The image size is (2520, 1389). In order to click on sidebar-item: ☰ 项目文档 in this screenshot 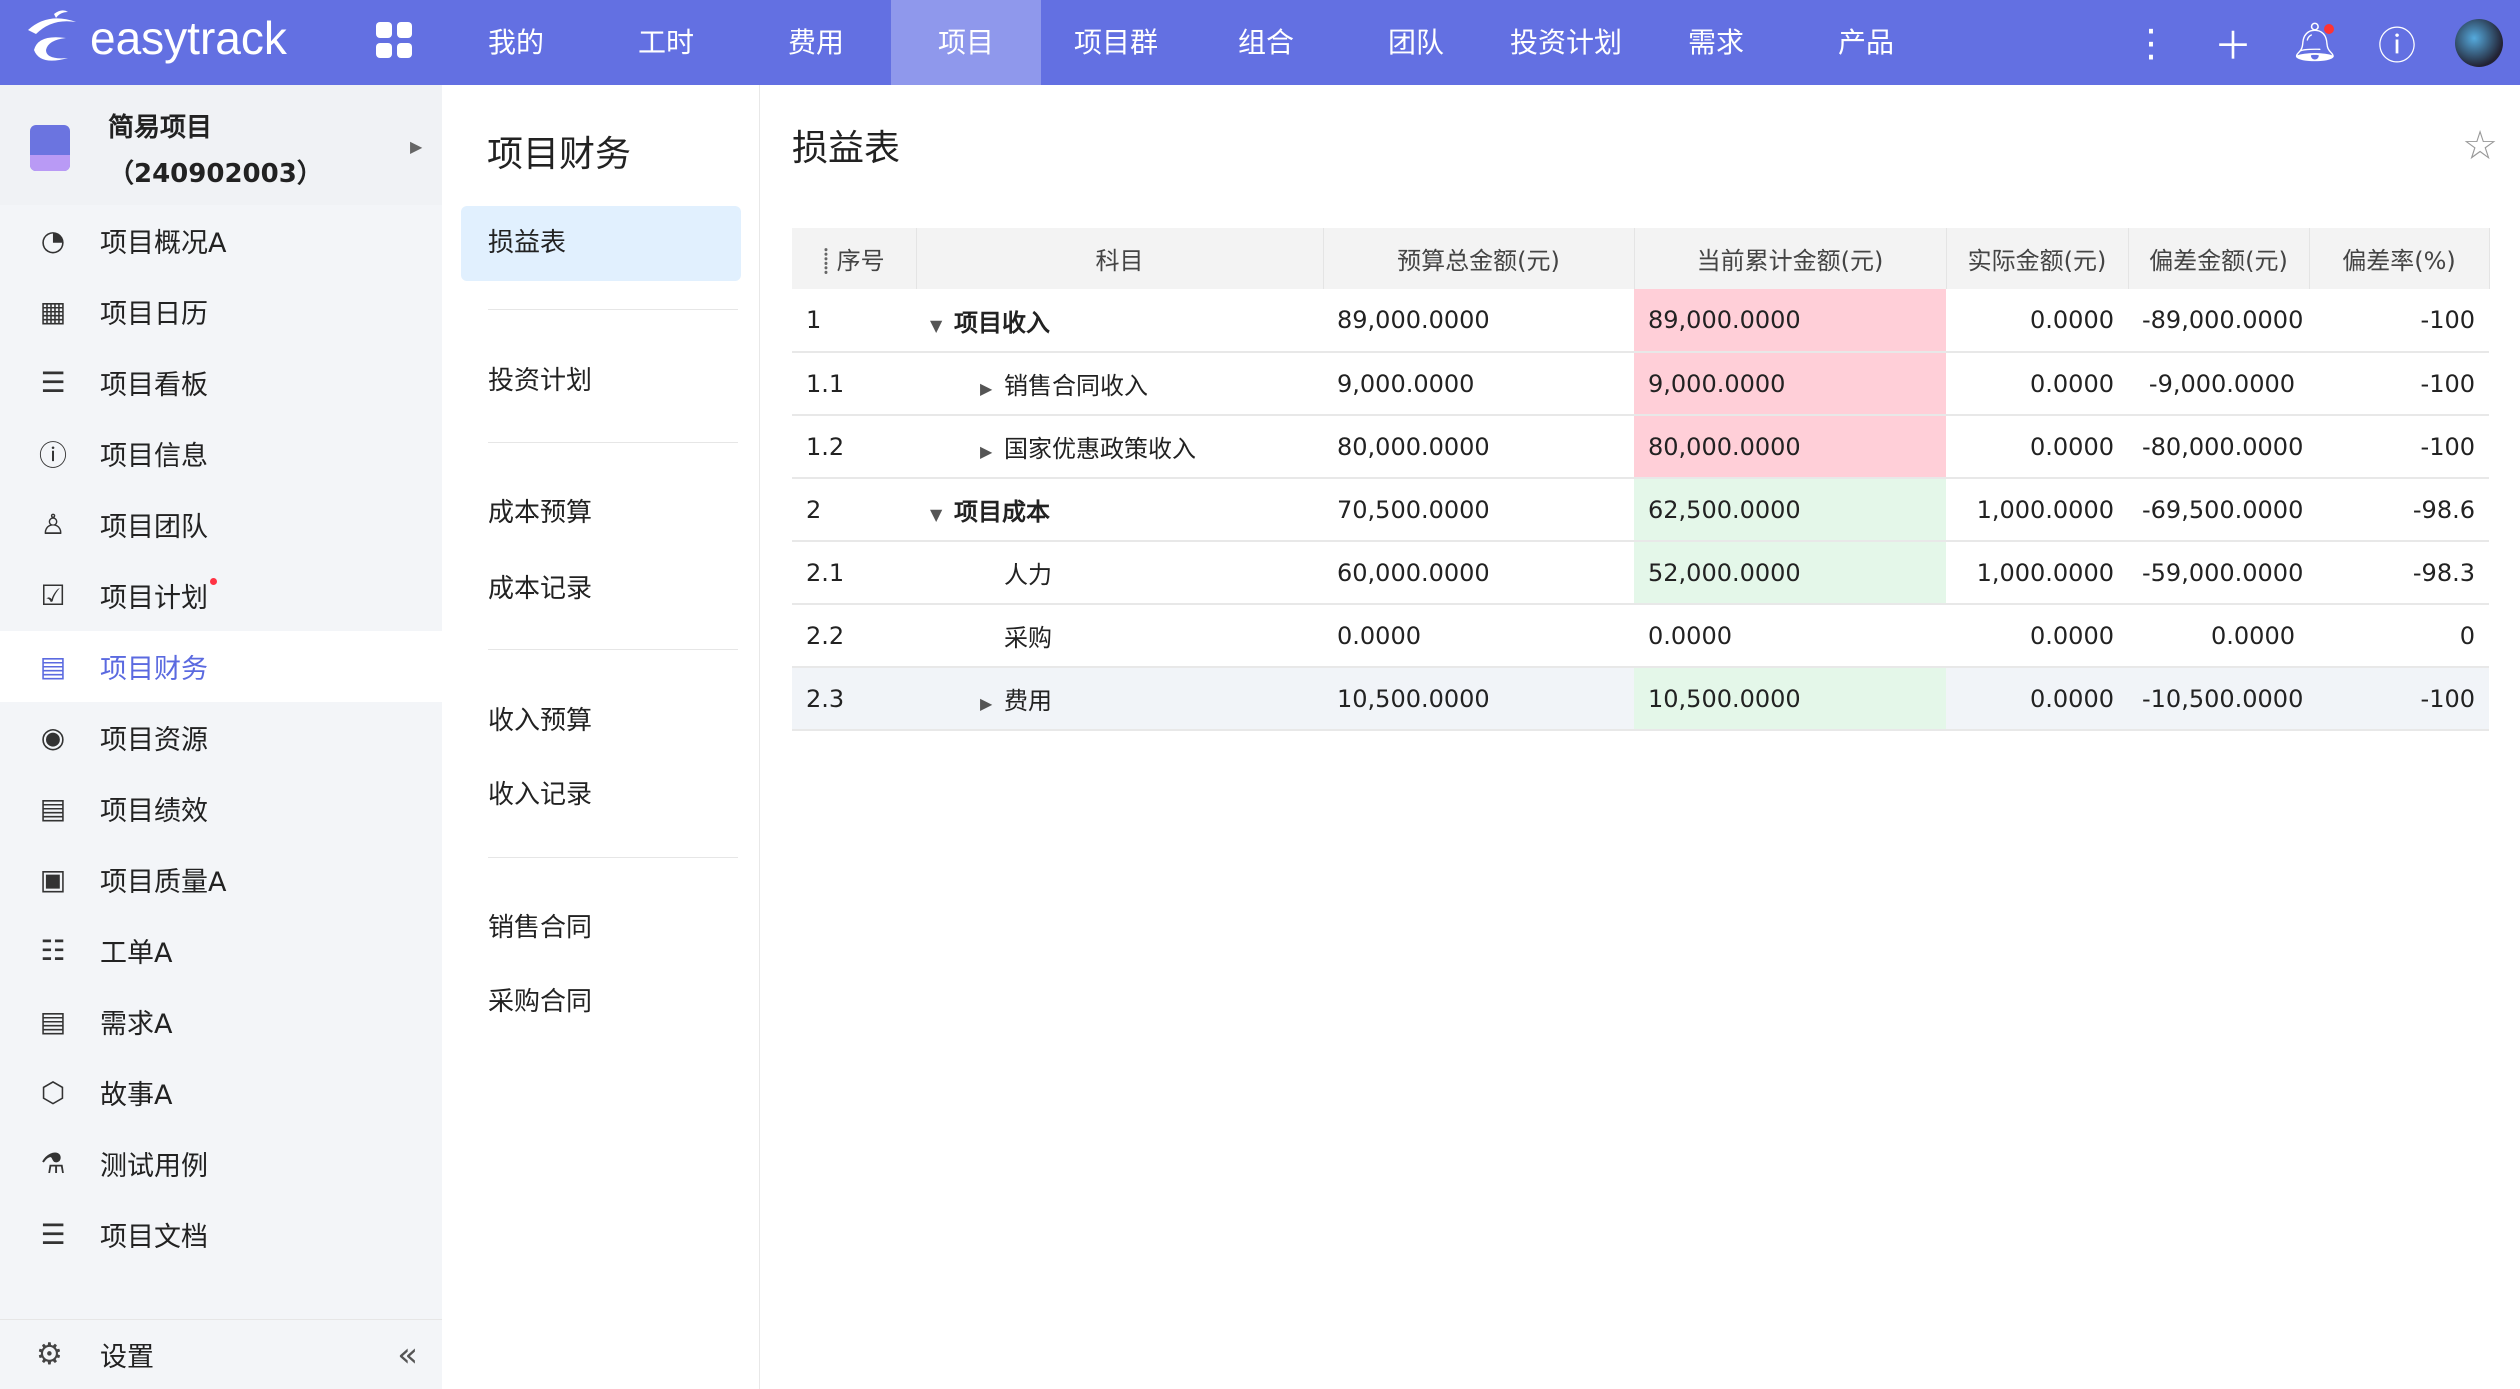, I will do `click(221, 1234)`.